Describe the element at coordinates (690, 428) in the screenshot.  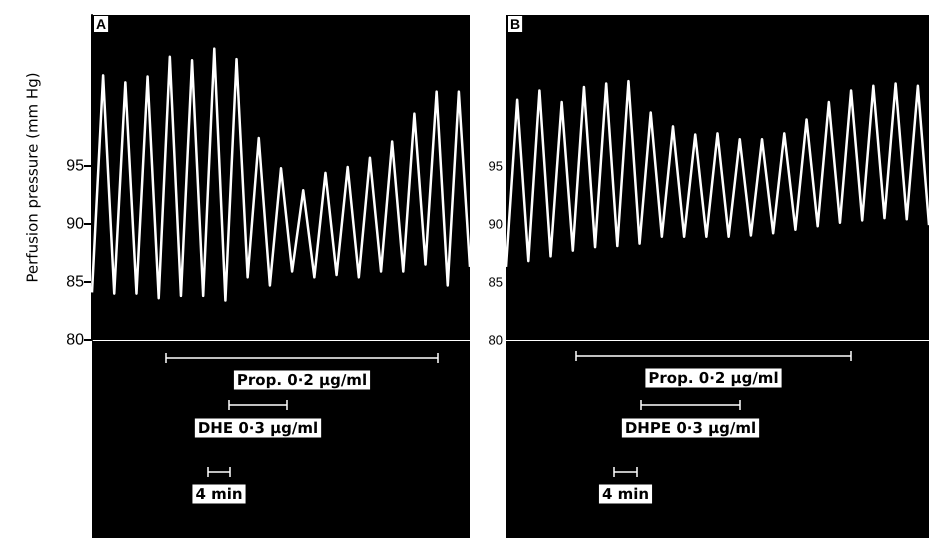
I see `text: DHPE 0·3 μg/ml` at that location.